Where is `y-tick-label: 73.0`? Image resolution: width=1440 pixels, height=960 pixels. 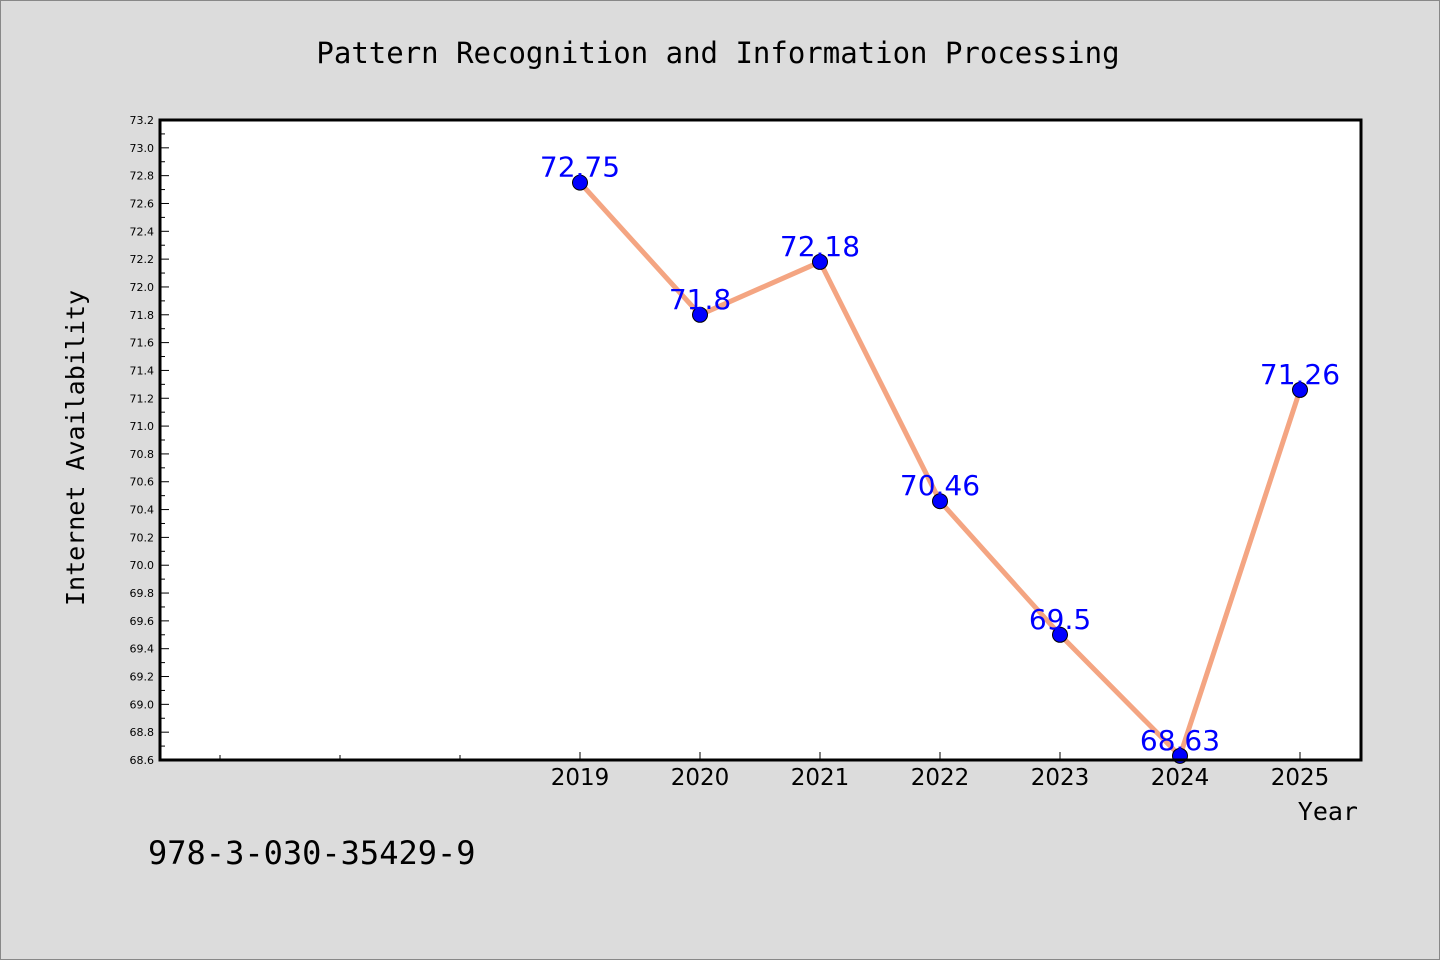
y-tick-label: 73.0 is located at coordinates (142, 148).